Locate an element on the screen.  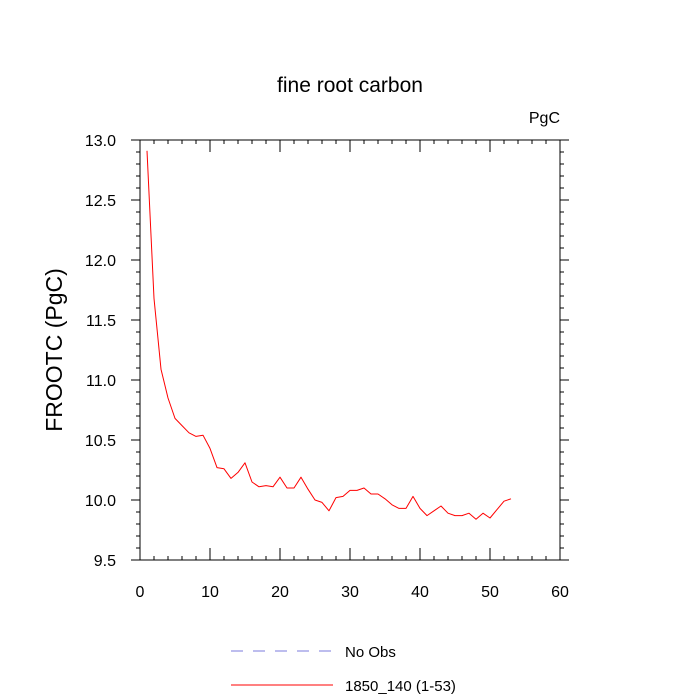
y-tick-label: 11.0 is located at coordinates (101, 381).